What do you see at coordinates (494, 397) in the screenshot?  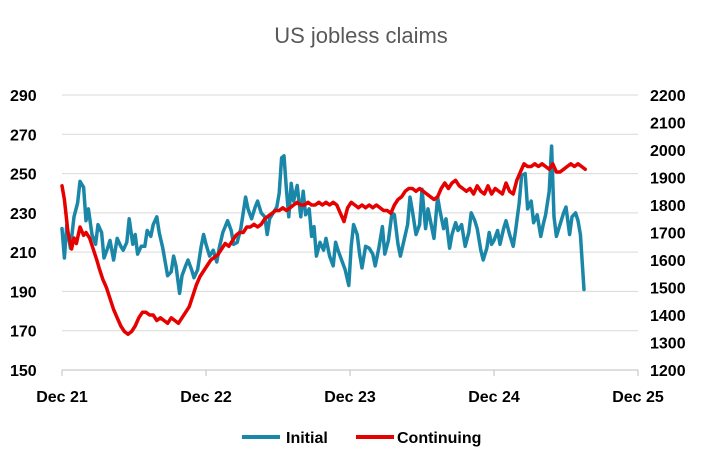 I see `x-tick-label: Dec 24` at bounding box center [494, 397].